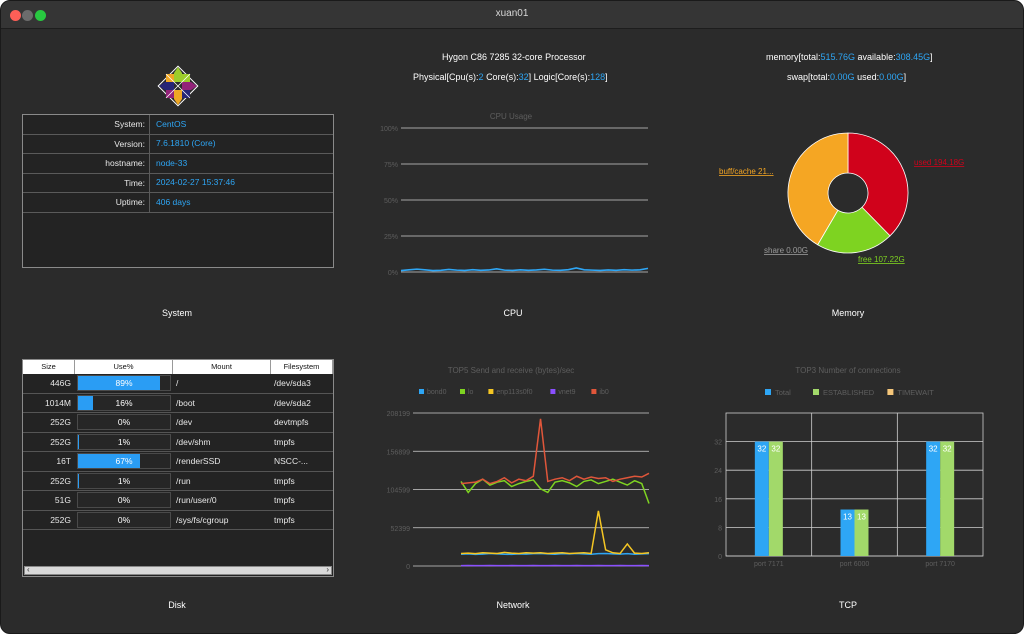  Describe the element at coordinates (171, 123) in the screenshot. I see `system-info-value: CentOS` at that location.